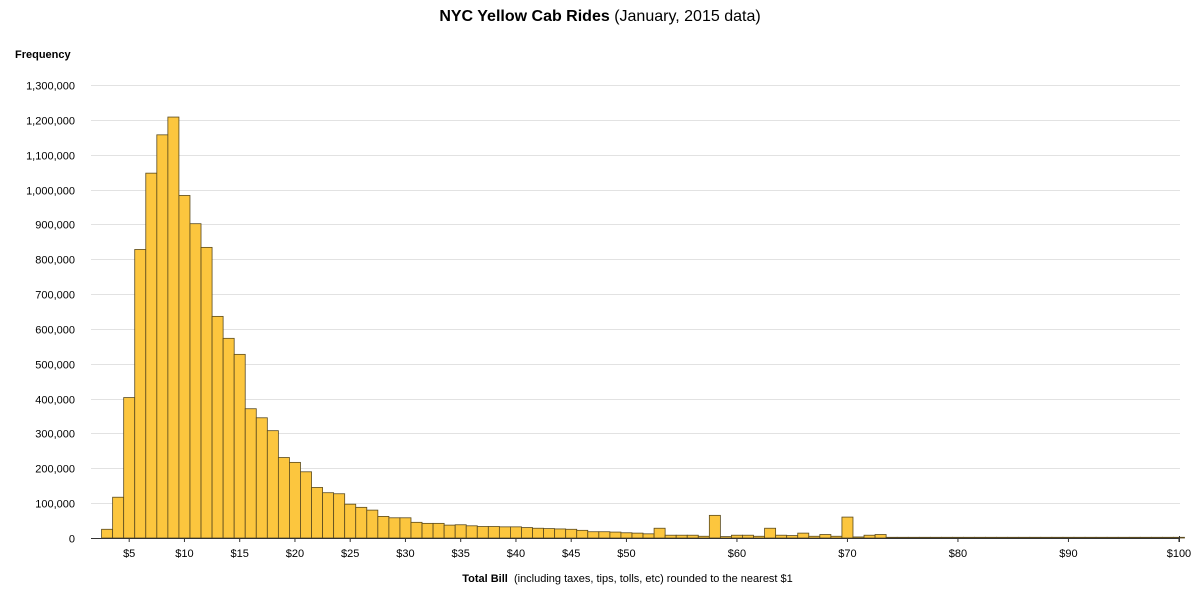 The width and height of the screenshot is (1200, 600). I want to click on x-tick-label: $60, so click(737, 554).